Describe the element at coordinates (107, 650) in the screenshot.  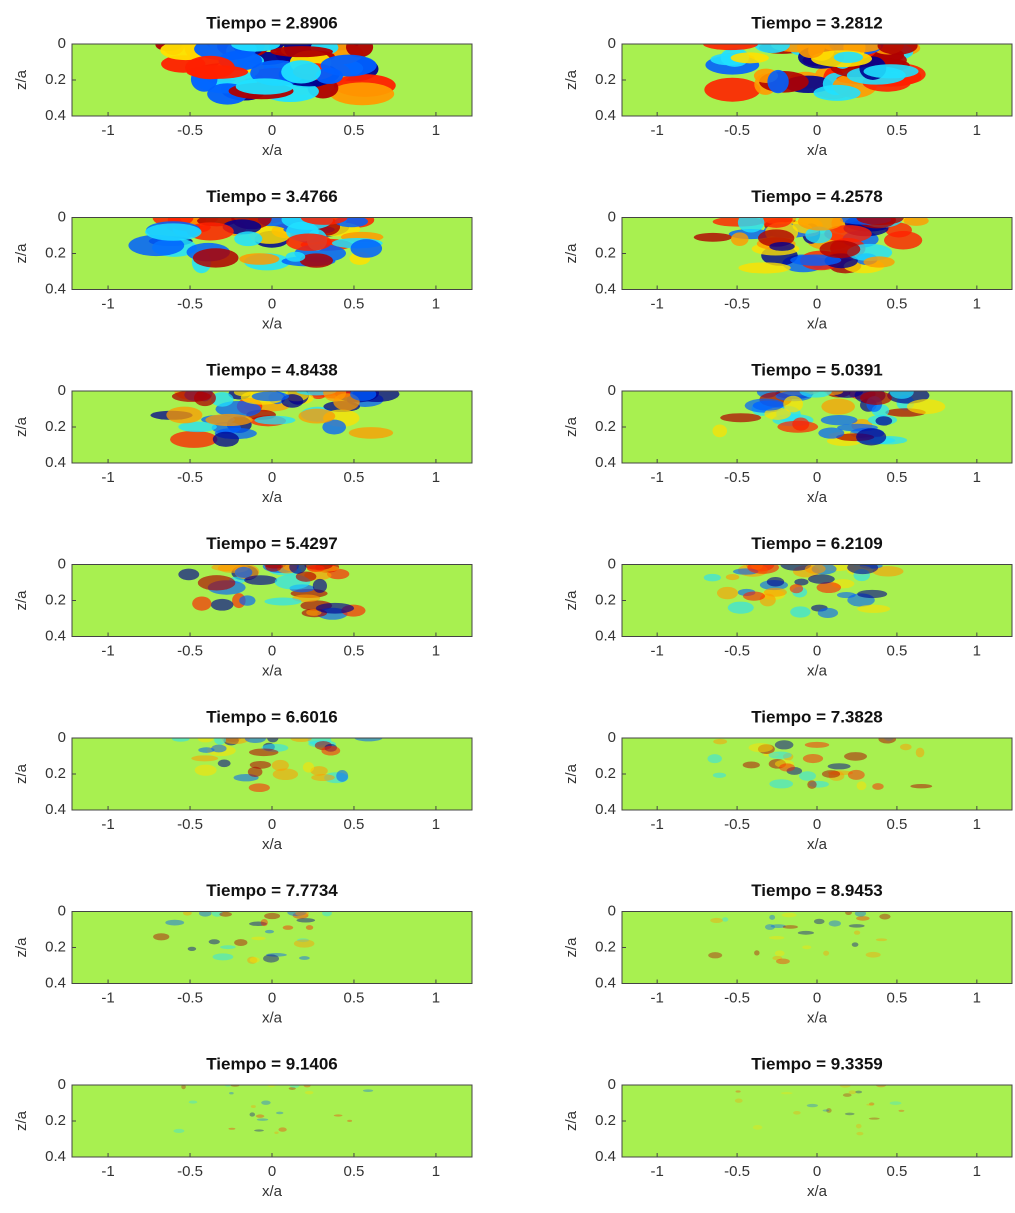
I see `x-tick-label: -1` at that location.